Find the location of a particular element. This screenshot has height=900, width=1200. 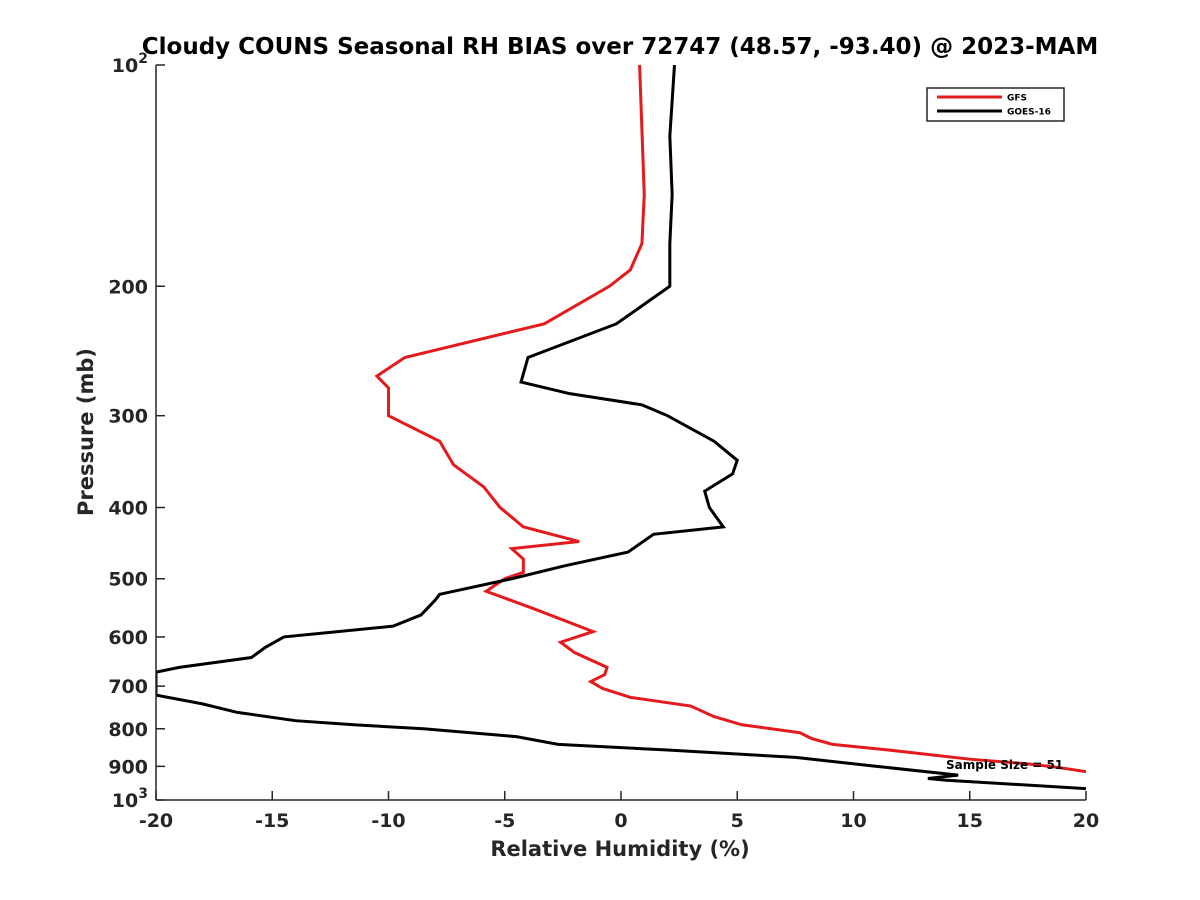

y-tick-label: 700 is located at coordinates (128, 687).